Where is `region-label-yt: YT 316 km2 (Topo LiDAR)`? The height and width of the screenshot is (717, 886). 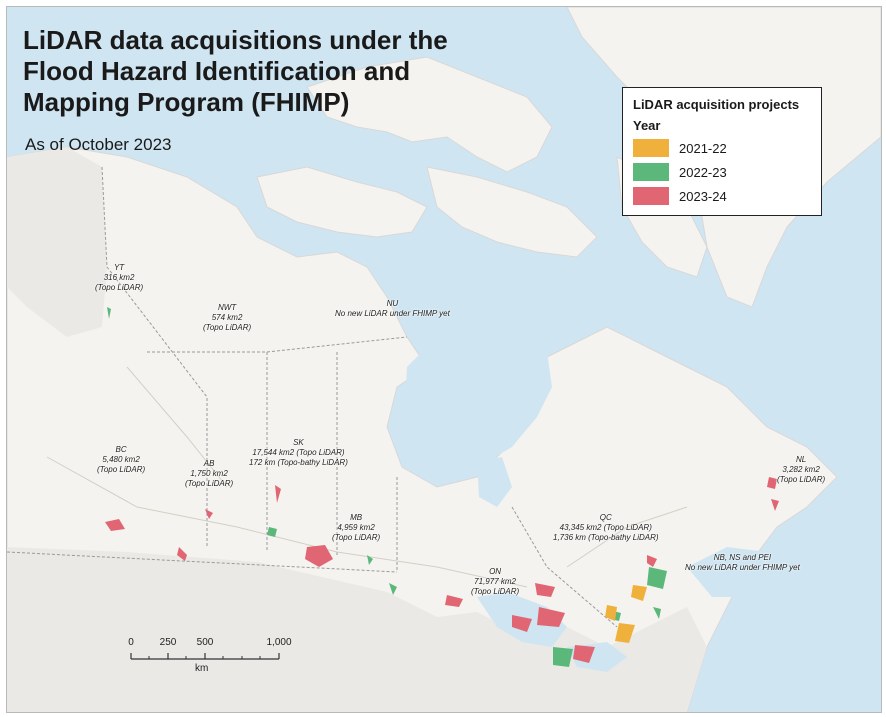 region-label-yt: YT 316 km2 (Topo LiDAR) is located at coordinates (119, 278).